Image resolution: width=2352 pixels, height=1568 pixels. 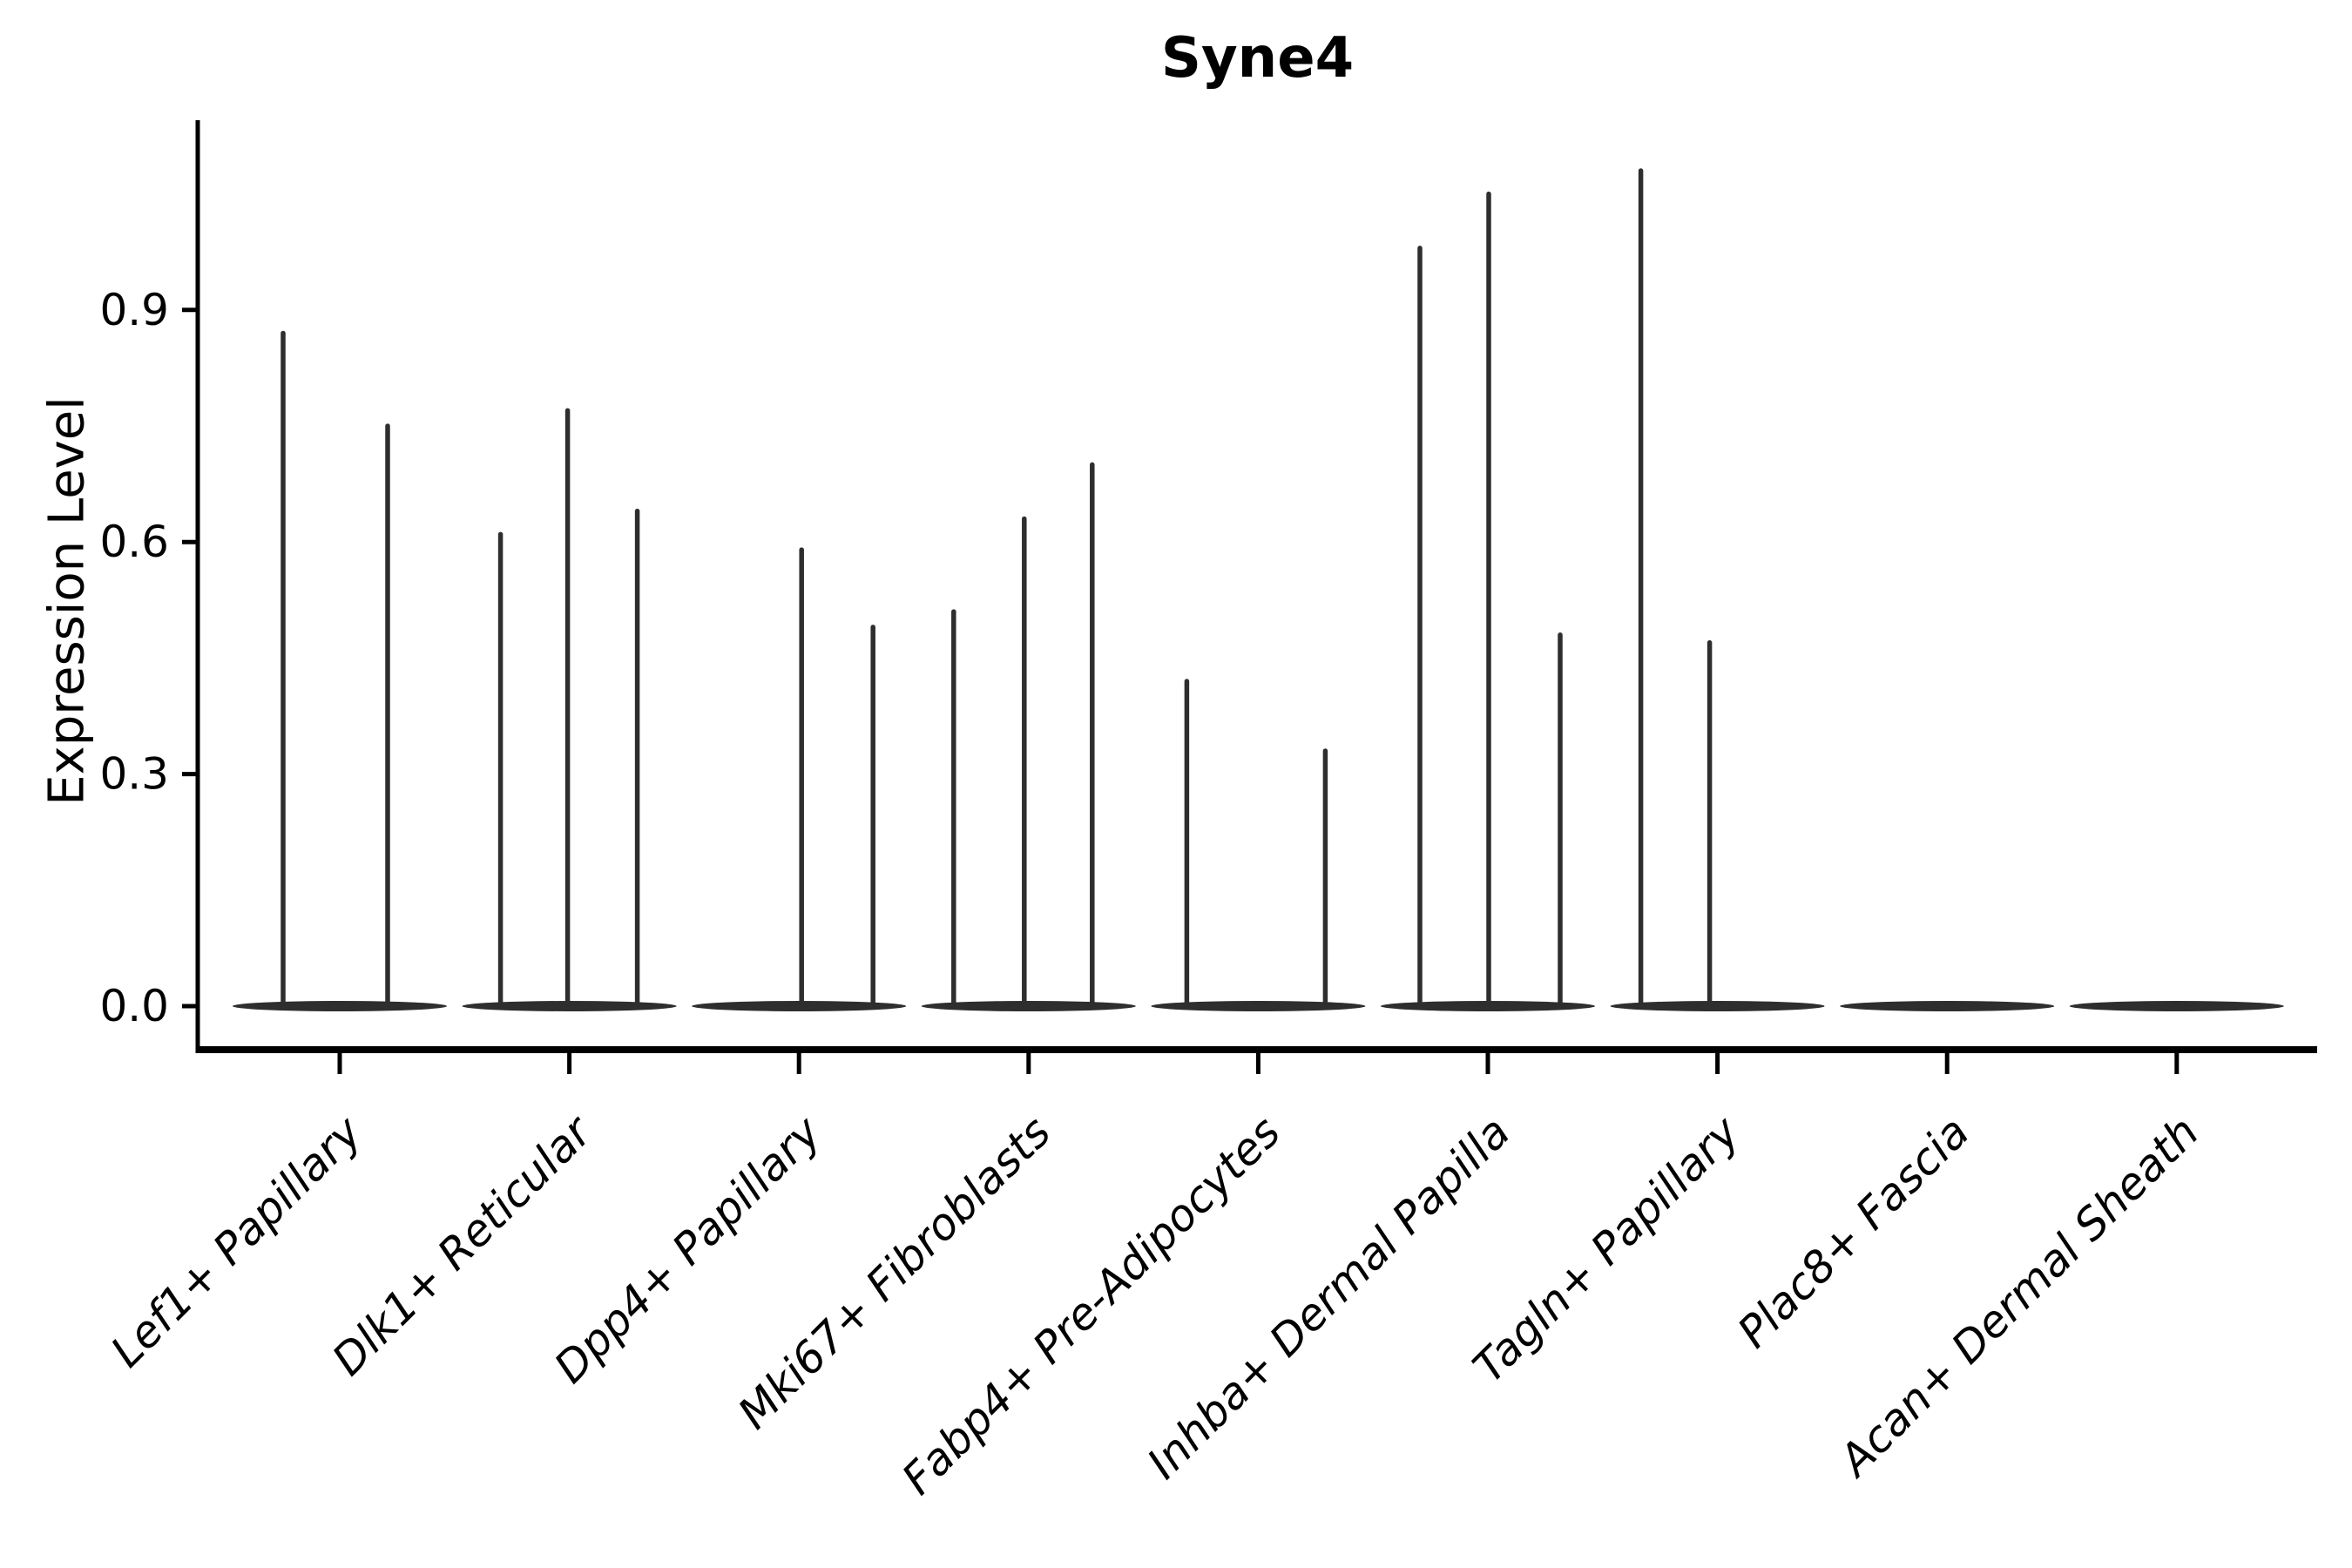 I want to click on y-tick-label: 0.6, so click(x=134, y=542).